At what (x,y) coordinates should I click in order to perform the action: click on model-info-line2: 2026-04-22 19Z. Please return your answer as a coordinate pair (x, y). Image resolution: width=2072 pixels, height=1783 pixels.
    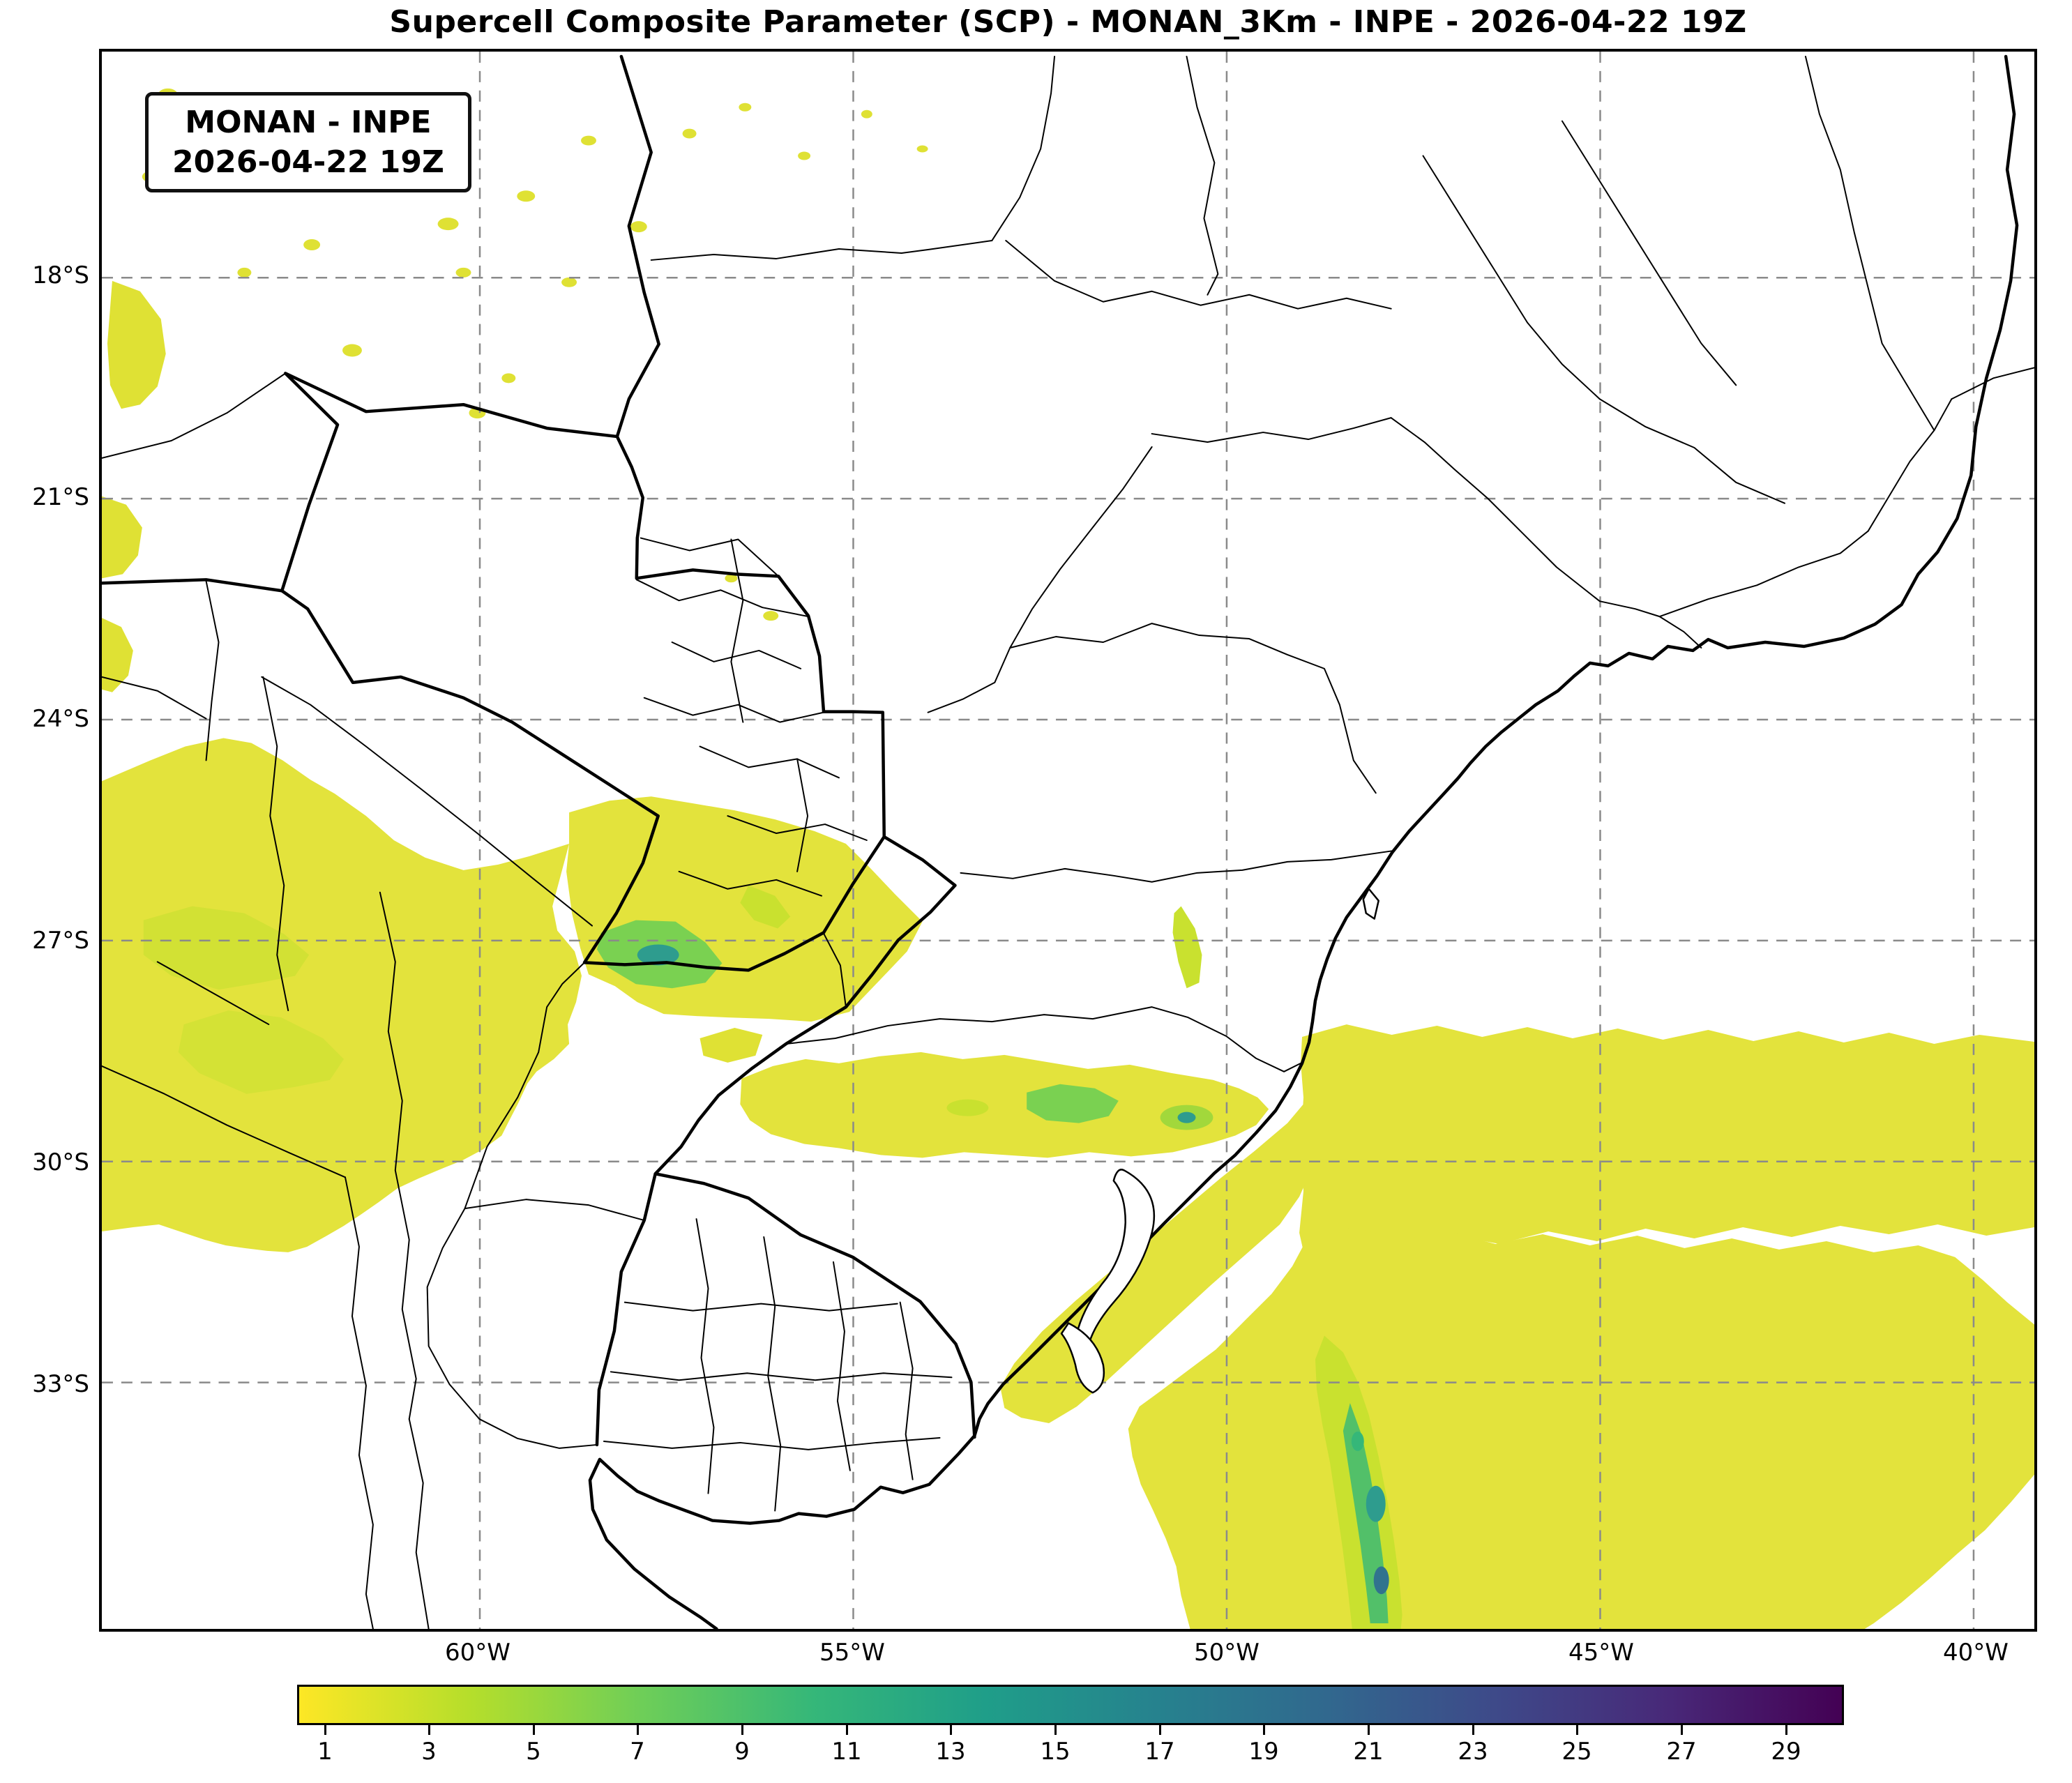
    Looking at the image, I should click on (308, 162).